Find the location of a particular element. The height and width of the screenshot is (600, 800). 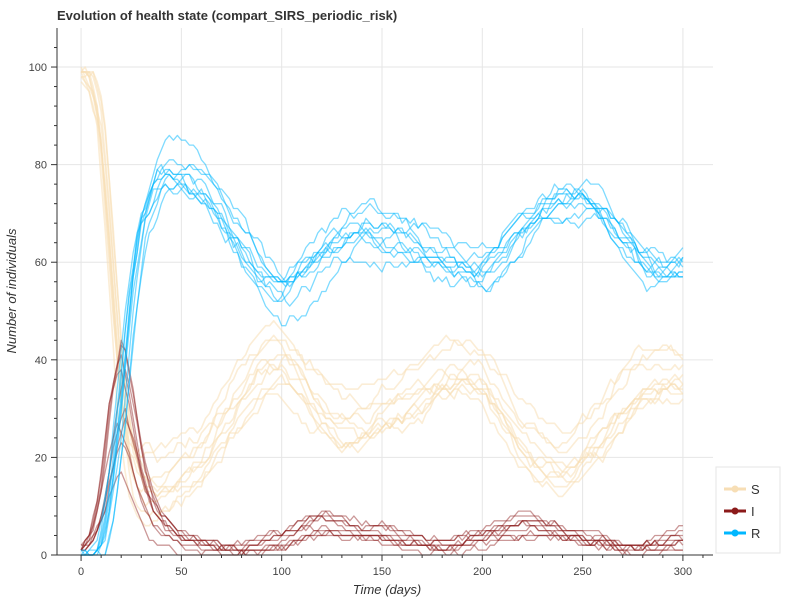

y-tick-label: 20 is located at coordinates (41, 458).